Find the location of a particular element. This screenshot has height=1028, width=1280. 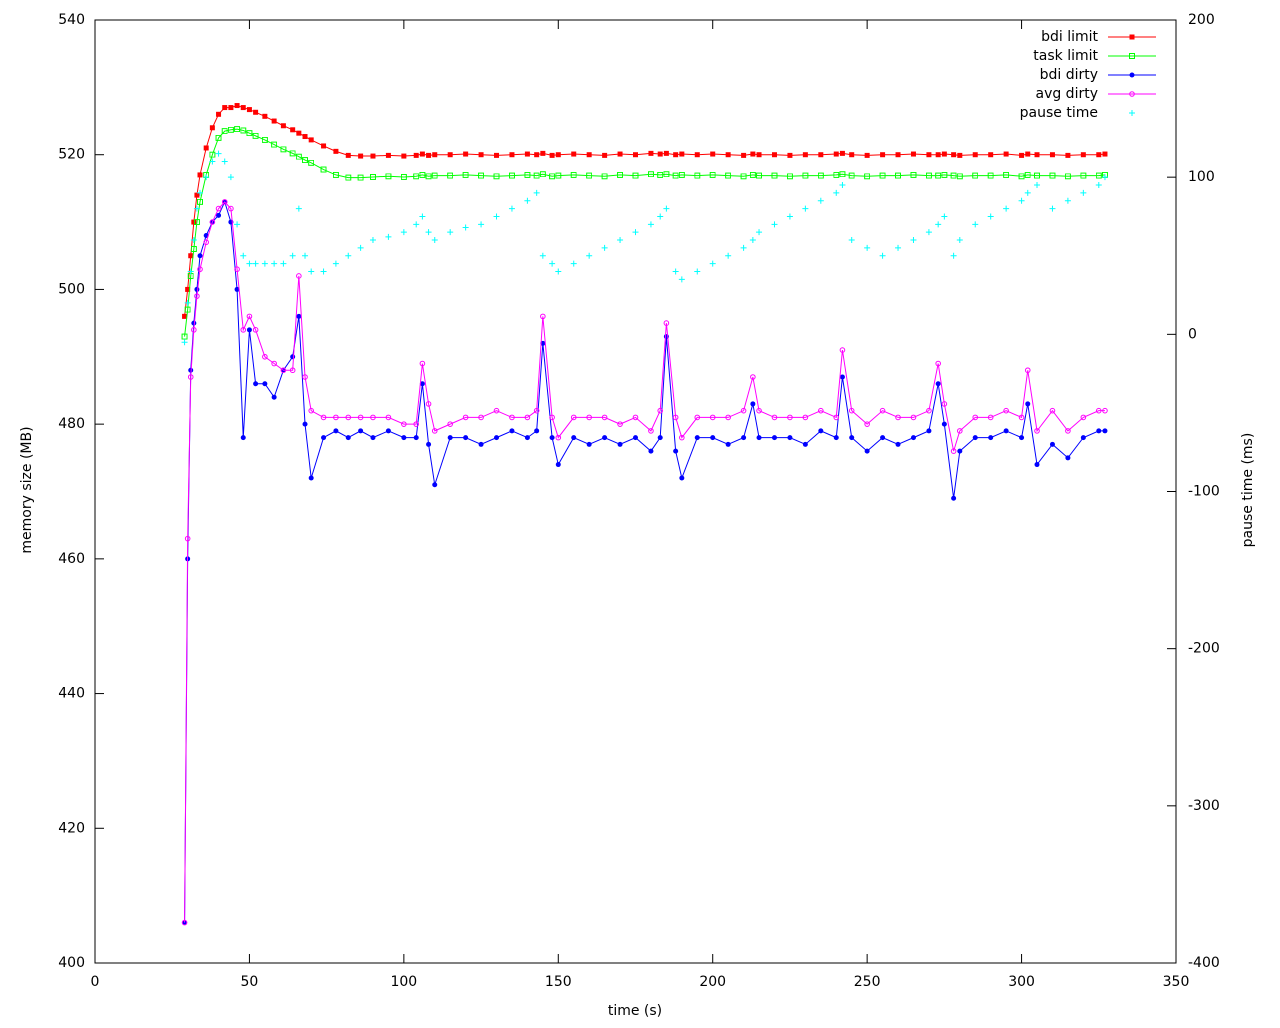

x-tick-label: 350 is located at coordinates (1176, 982).